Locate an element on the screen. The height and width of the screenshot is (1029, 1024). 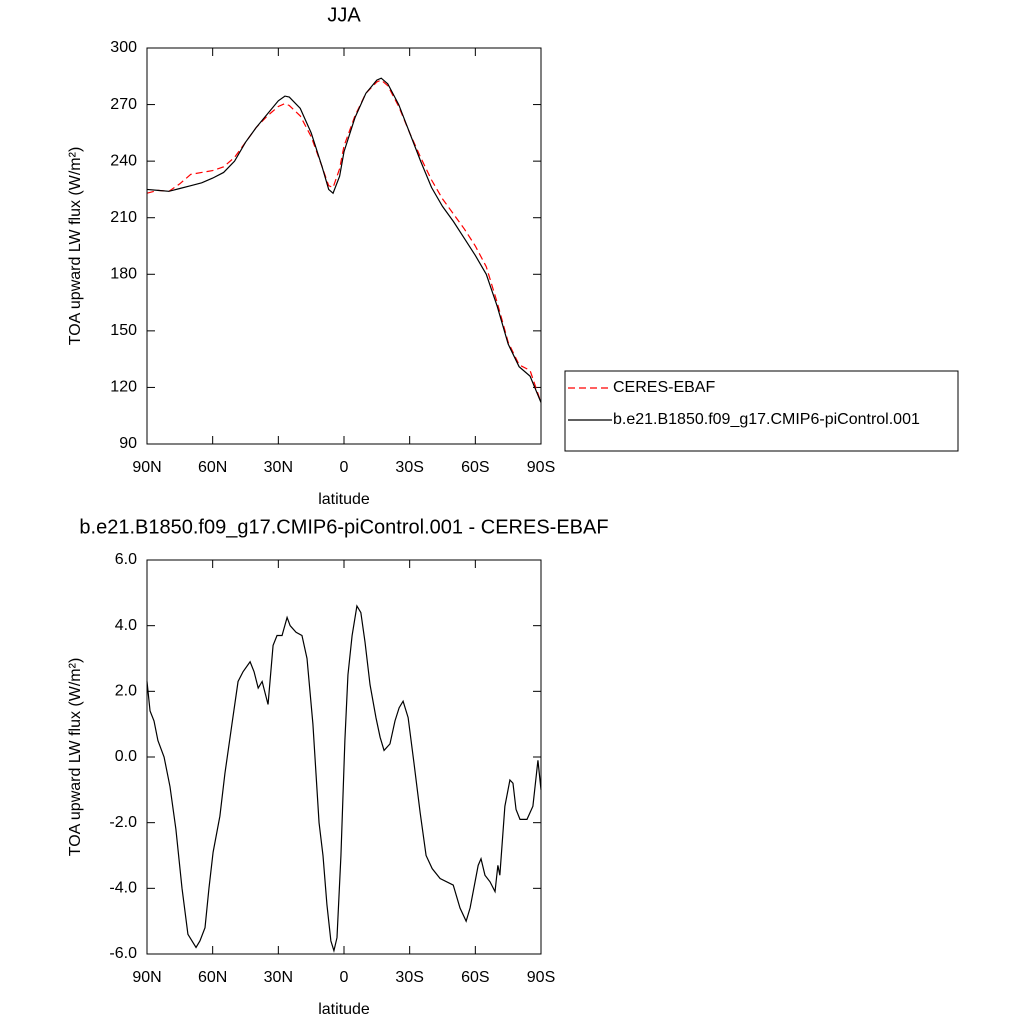
y-tick-label: -4.0 is located at coordinates (123, 888).